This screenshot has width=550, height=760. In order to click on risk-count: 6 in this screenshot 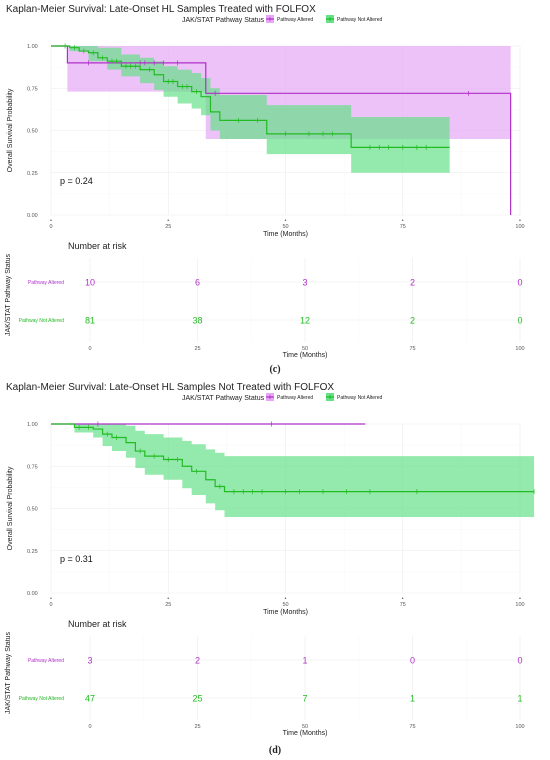, I will do `click(197, 283)`.